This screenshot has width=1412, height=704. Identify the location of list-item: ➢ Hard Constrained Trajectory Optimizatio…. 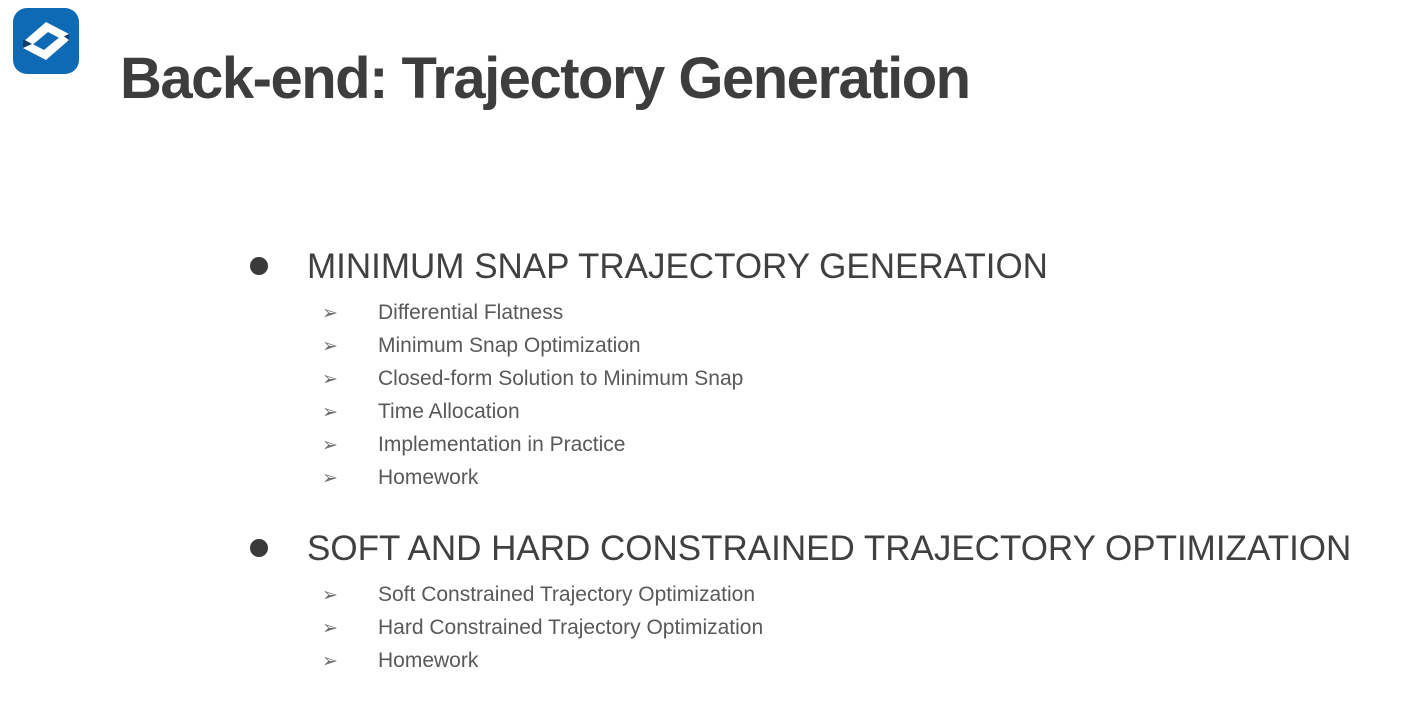
(836, 627).